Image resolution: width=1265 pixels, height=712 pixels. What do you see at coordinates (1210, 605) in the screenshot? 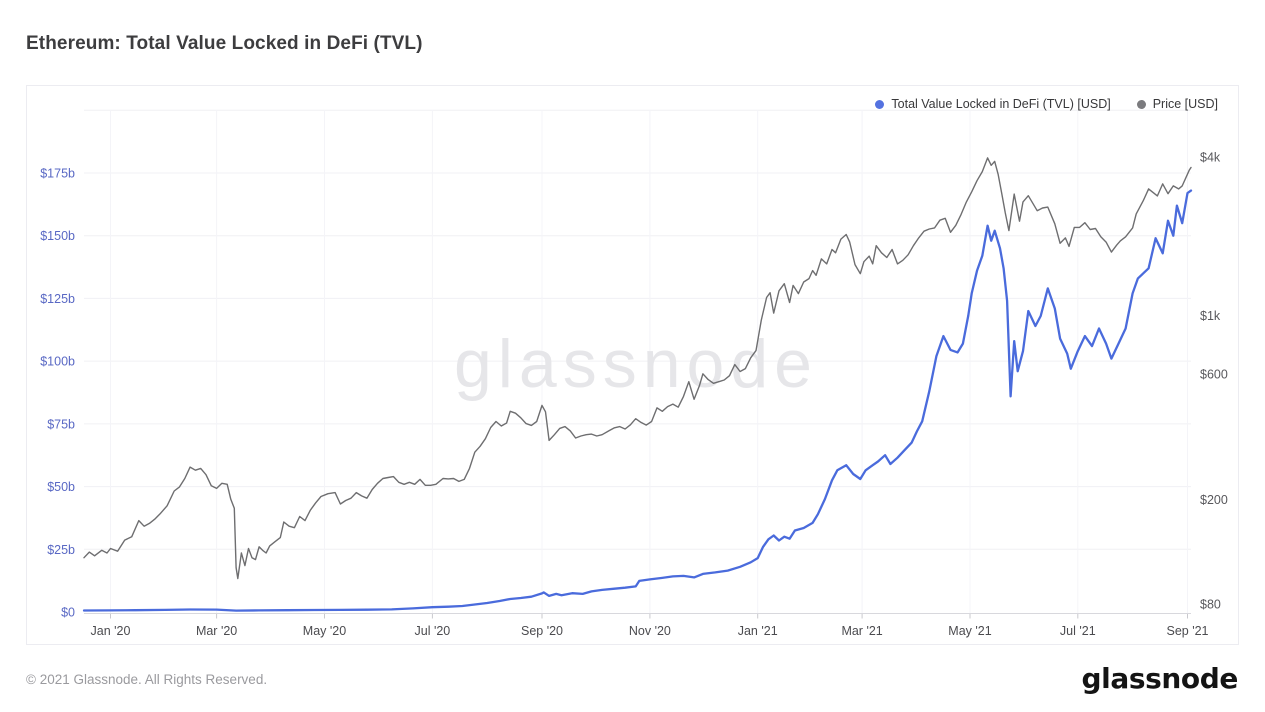
I see `y-right-tick-label: $80` at bounding box center [1210, 605].